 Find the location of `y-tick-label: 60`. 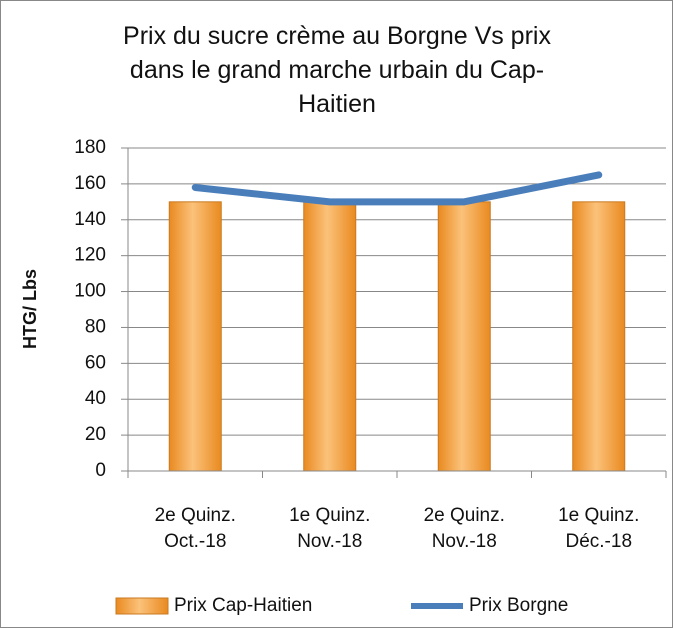

y-tick-label: 60 is located at coordinates (95, 362).